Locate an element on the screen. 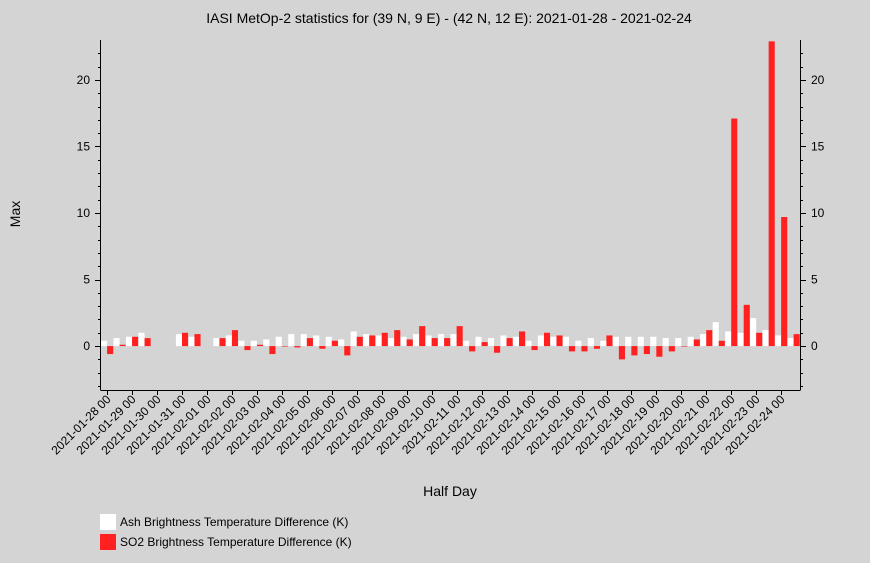 The image size is (870, 563). legend-swatch-so2 is located at coordinates (108, 542).